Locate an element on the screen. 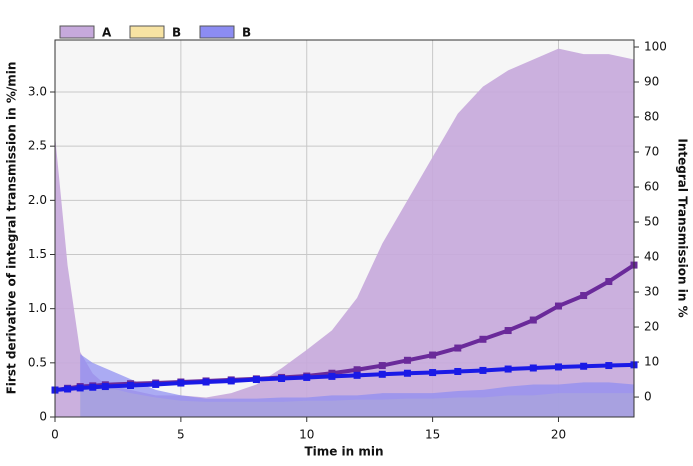  y2-tick-label: 70 is located at coordinates (651, 152).